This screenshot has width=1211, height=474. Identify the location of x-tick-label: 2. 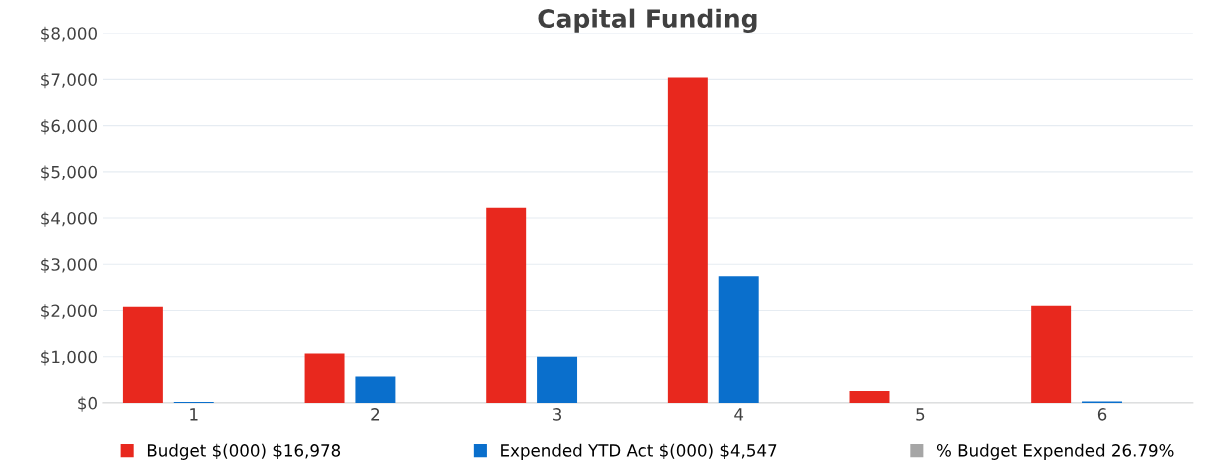
(375, 414).